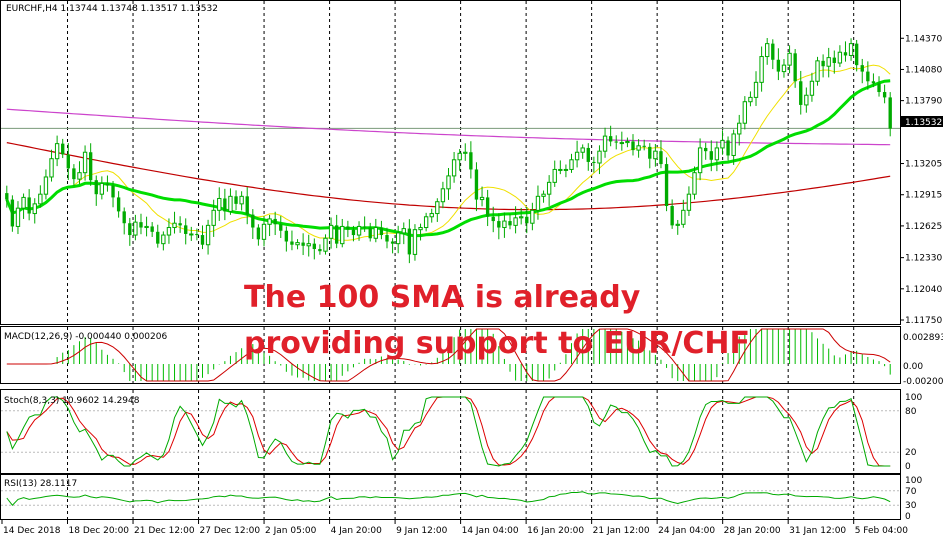 This screenshot has height=542, width=943. I want to click on macd-tick-label: 0.002893, so click(923, 338).